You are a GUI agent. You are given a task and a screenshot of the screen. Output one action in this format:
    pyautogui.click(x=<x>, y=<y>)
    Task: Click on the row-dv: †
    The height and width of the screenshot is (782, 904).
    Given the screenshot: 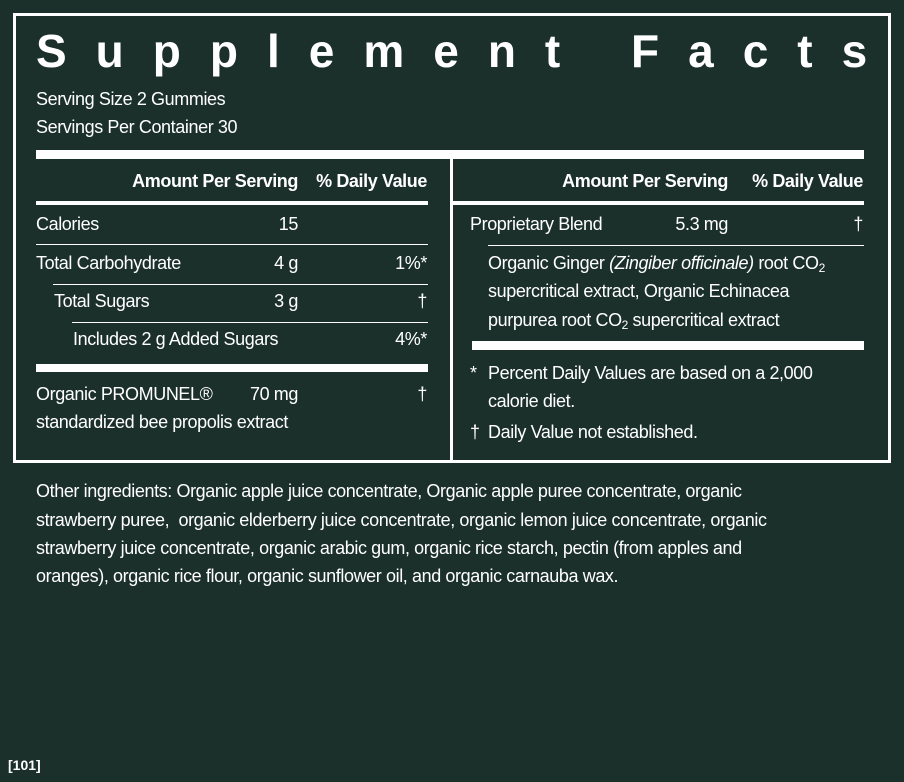 What is the action you would take?
    pyautogui.click(x=422, y=301)
    